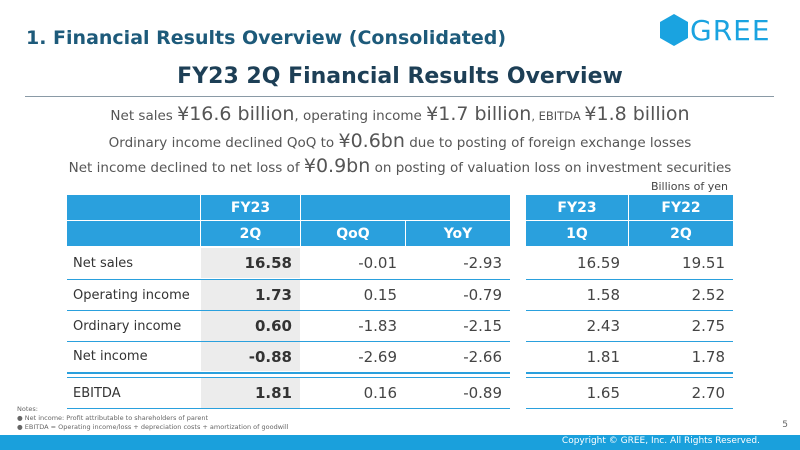  What do you see at coordinates (250, 263) in the screenshot?
I see `net-sales-2q: 16.58` at bounding box center [250, 263].